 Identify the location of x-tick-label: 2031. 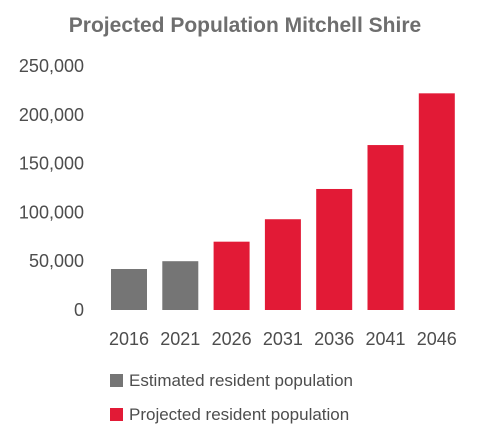
(283, 339).